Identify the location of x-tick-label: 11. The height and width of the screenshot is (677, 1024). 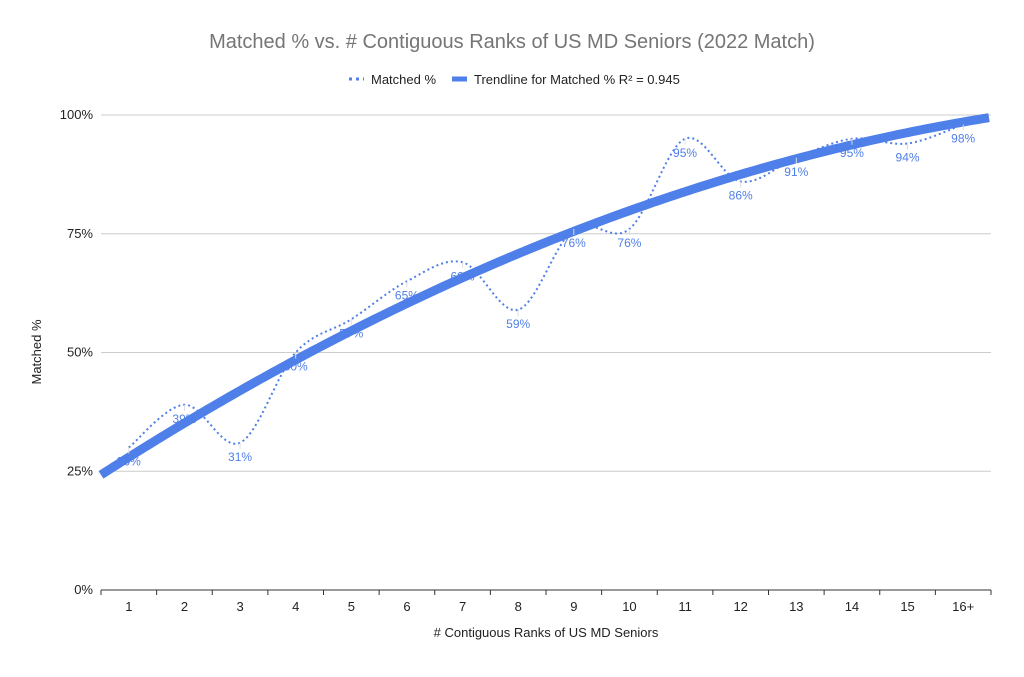
(685, 606).